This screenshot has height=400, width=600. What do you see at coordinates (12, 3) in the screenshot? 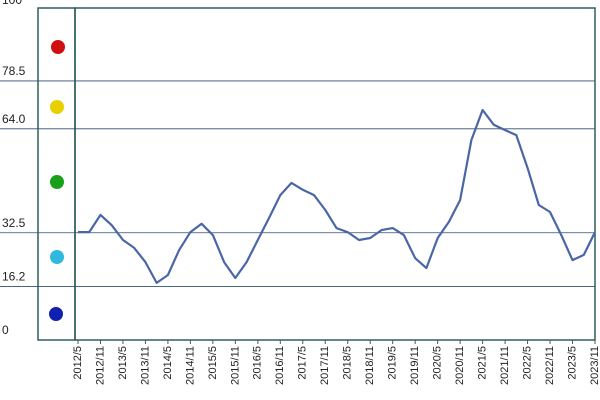
I see `y-tick-label: 100` at bounding box center [12, 3].